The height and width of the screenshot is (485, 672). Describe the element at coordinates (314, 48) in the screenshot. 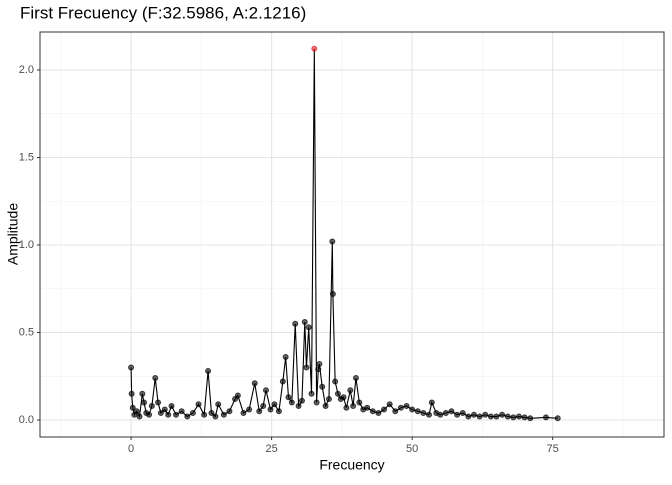

I see `highlight-point` at that location.